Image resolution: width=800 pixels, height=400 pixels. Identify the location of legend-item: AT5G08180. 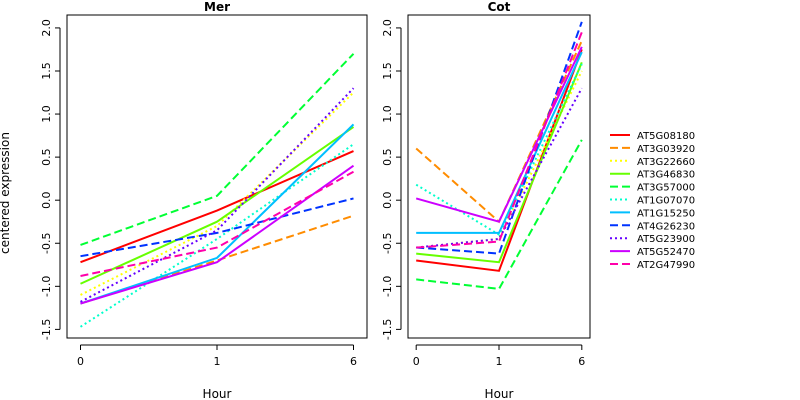
(652, 136).